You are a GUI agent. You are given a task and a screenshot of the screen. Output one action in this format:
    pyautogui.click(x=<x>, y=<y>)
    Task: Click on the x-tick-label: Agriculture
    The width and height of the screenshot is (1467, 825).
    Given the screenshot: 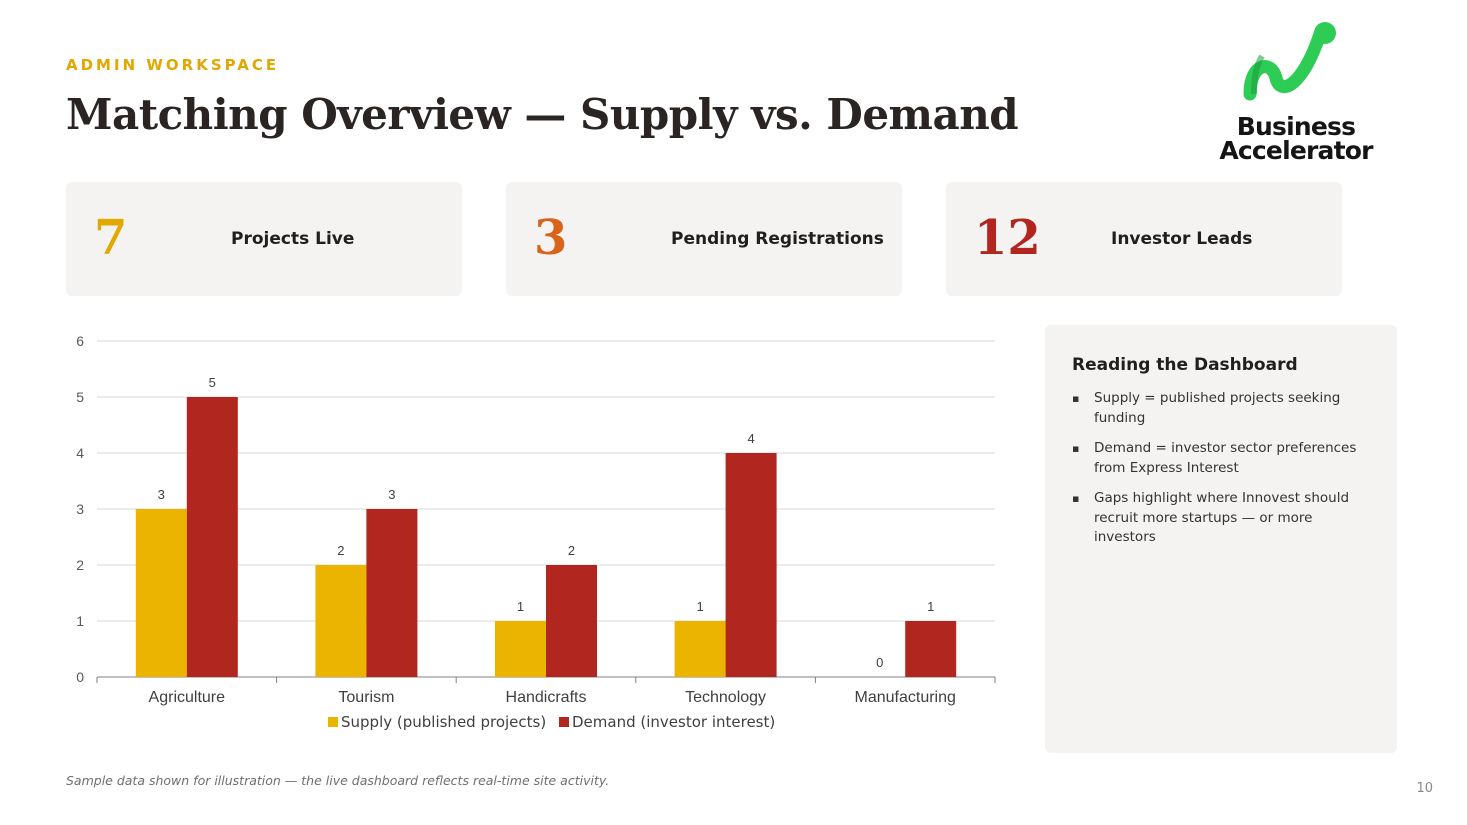 What is the action you would take?
    pyautogui.click(x=187, y=697)
    